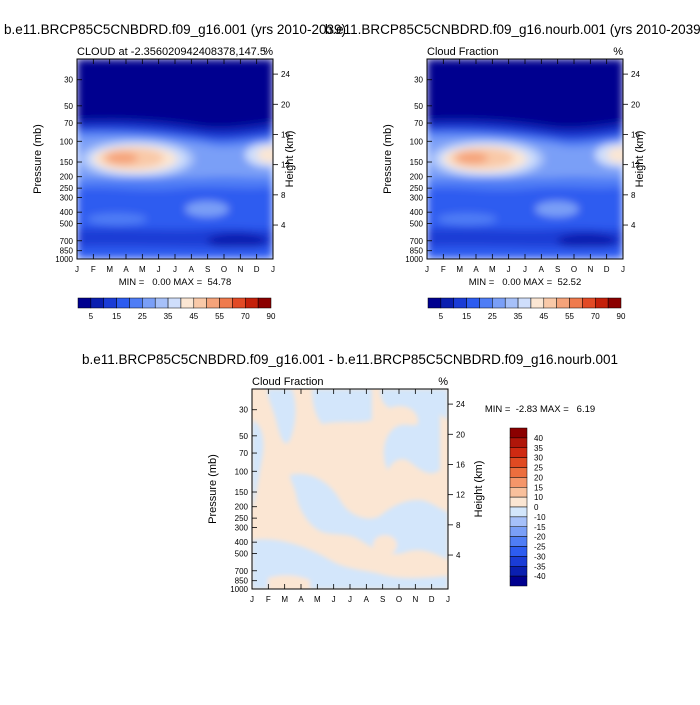 This screenshot has height=705, width=700. I want to click on panel-3-ylabel: Pressure (mb), so click(213, 489).